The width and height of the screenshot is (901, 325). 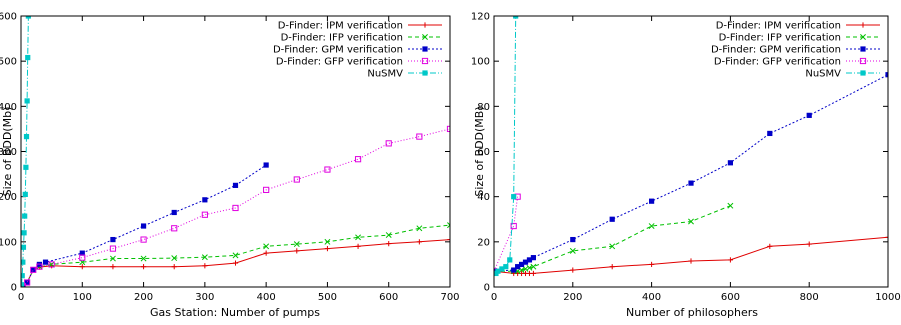 What do you see at coordinates (487, 288) in the screenshot?
I see `y-tick-label: 0` at bounding box center [487, 288].